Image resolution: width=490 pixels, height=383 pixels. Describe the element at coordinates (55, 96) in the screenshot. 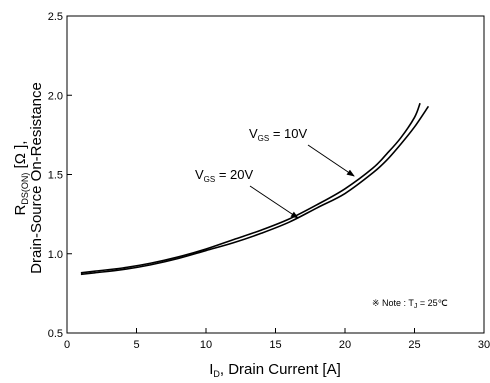

I see `y-tick-label: 2.0` at that location.